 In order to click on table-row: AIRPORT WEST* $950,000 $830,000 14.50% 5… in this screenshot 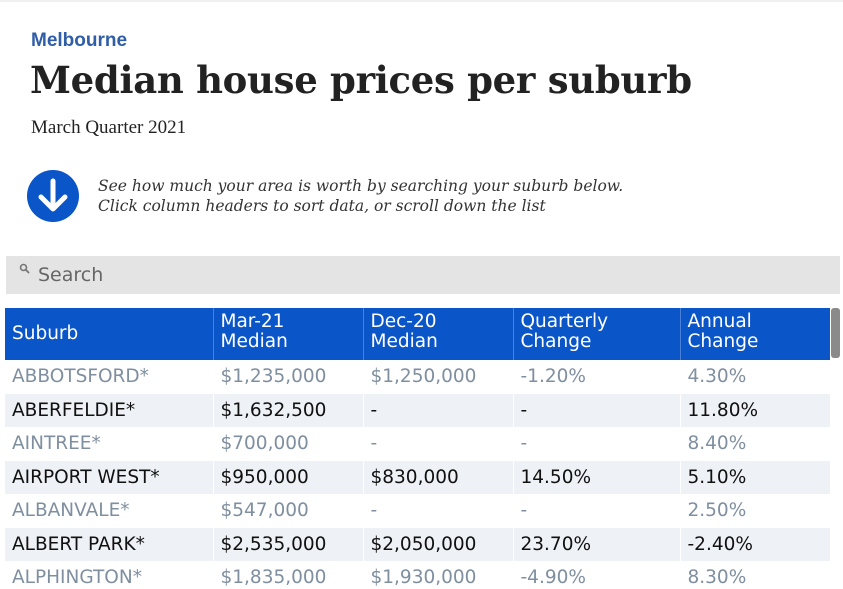, I will do `click(417, 477)`.